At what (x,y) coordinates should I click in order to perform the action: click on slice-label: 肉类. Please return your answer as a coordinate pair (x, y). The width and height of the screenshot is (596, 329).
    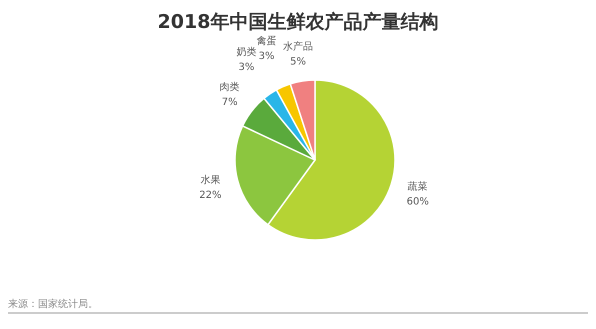
    Looking at the image, I should click on (230, 86).